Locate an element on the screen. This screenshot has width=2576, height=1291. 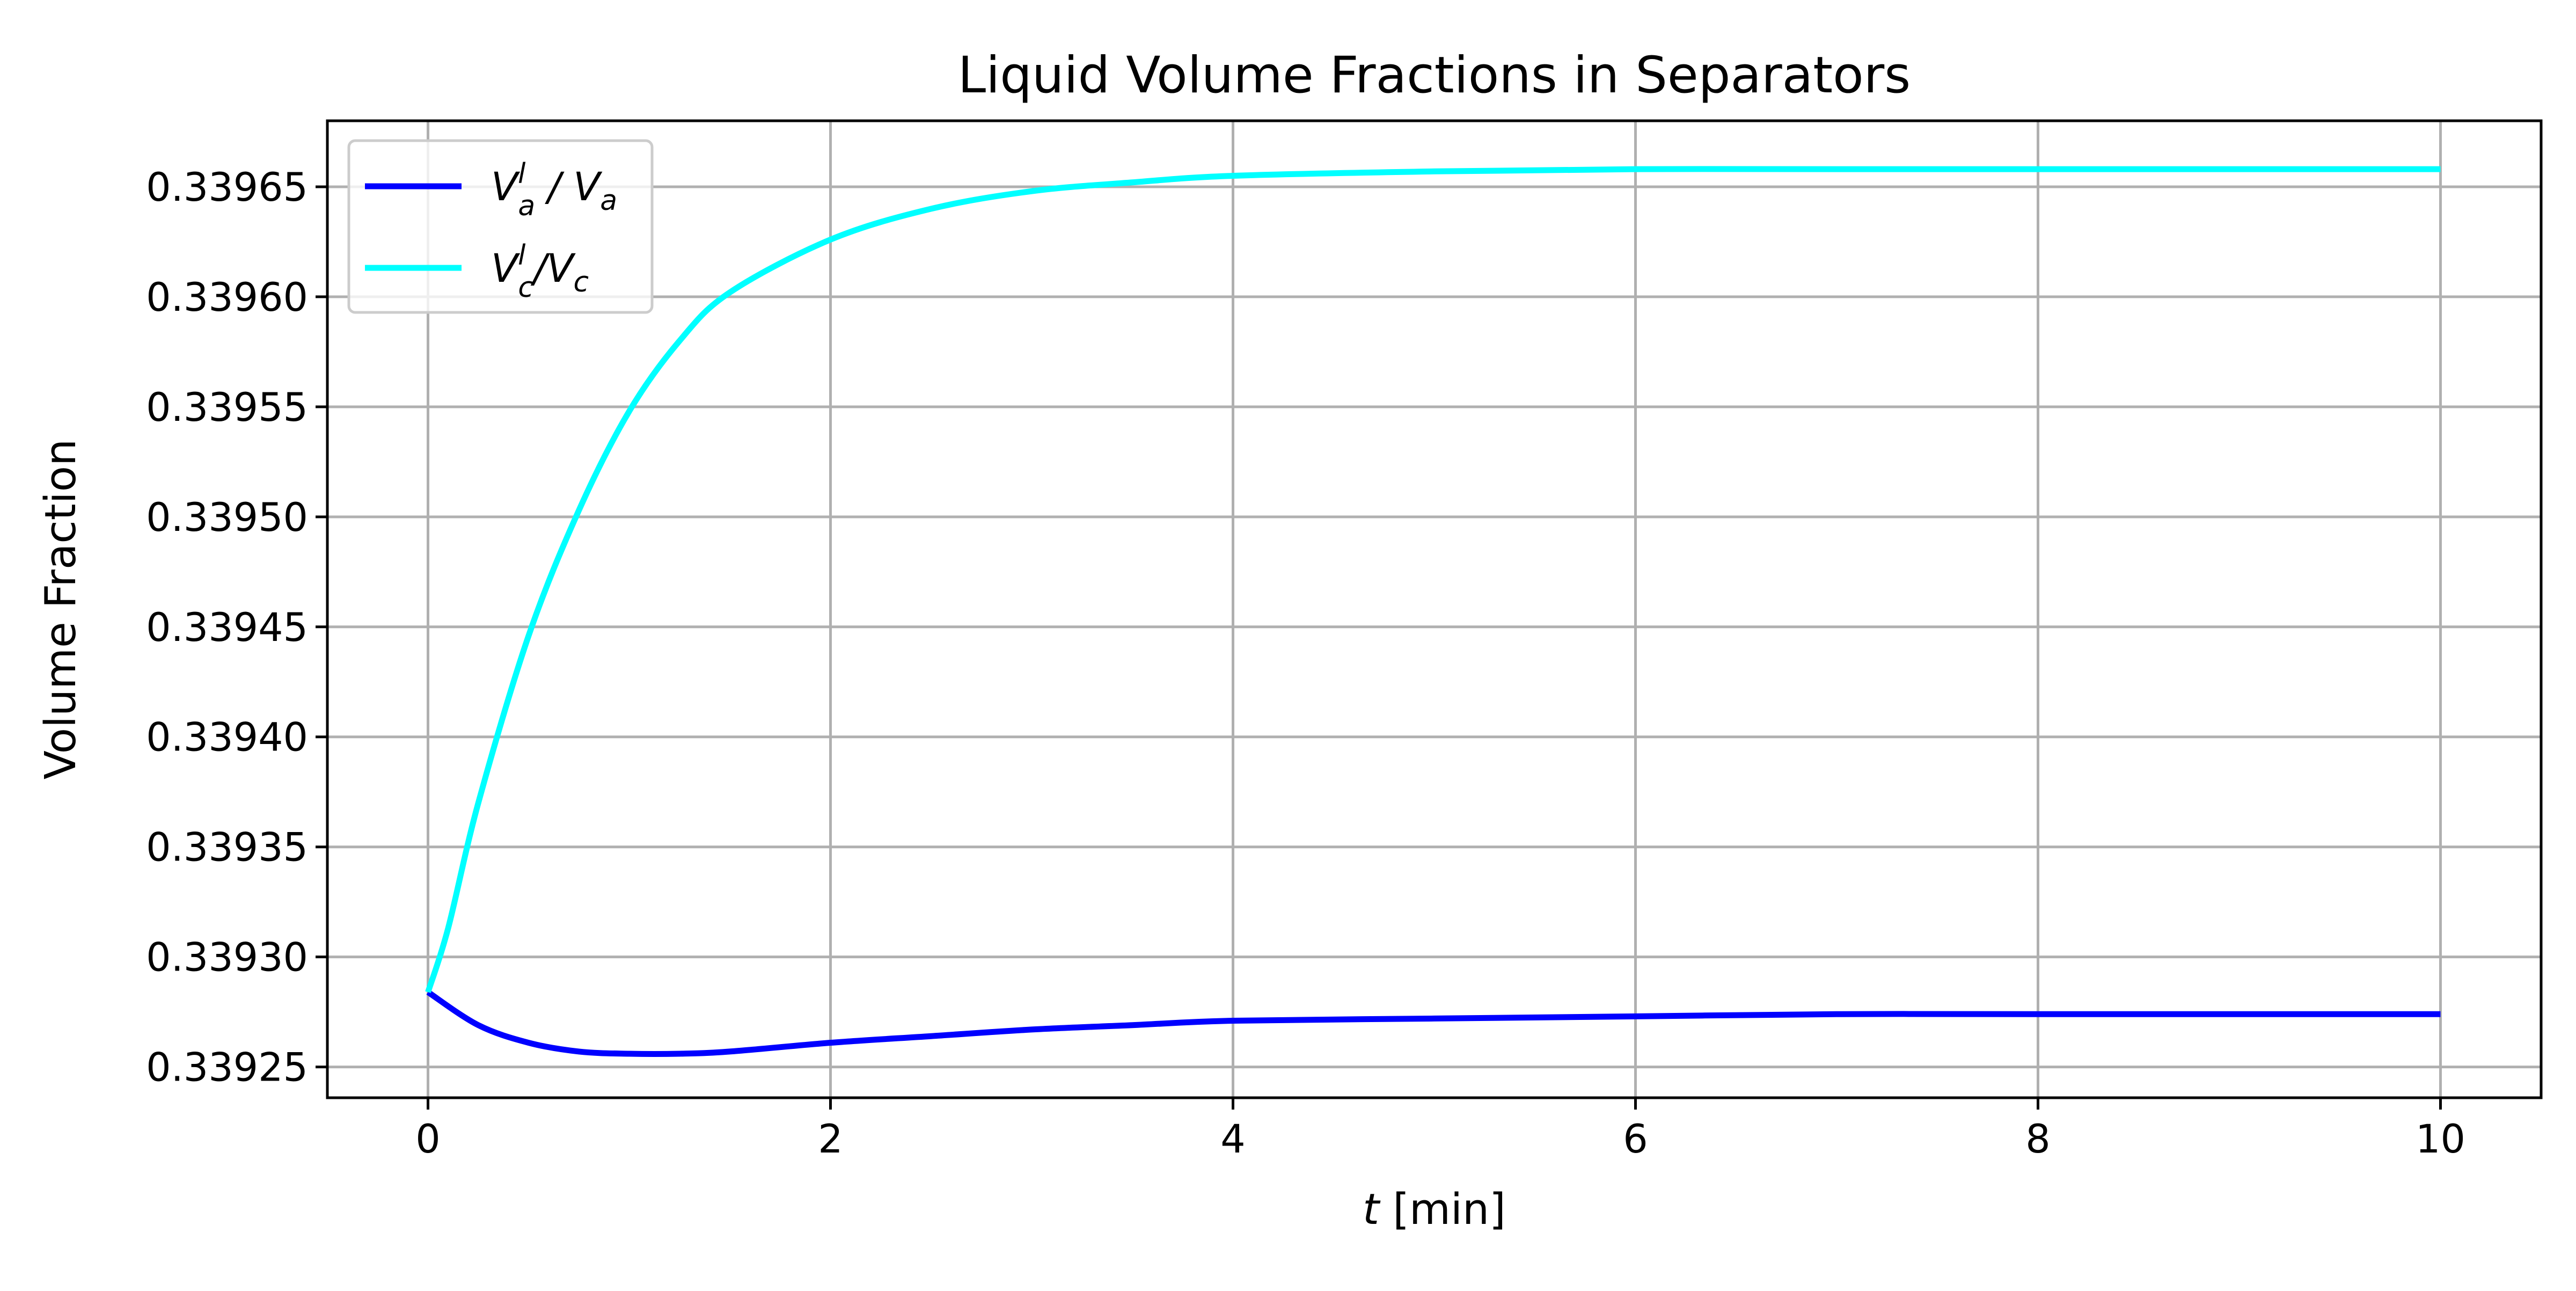
legend-entry-label: Vl a / Va is located at coordinates (554, 190).